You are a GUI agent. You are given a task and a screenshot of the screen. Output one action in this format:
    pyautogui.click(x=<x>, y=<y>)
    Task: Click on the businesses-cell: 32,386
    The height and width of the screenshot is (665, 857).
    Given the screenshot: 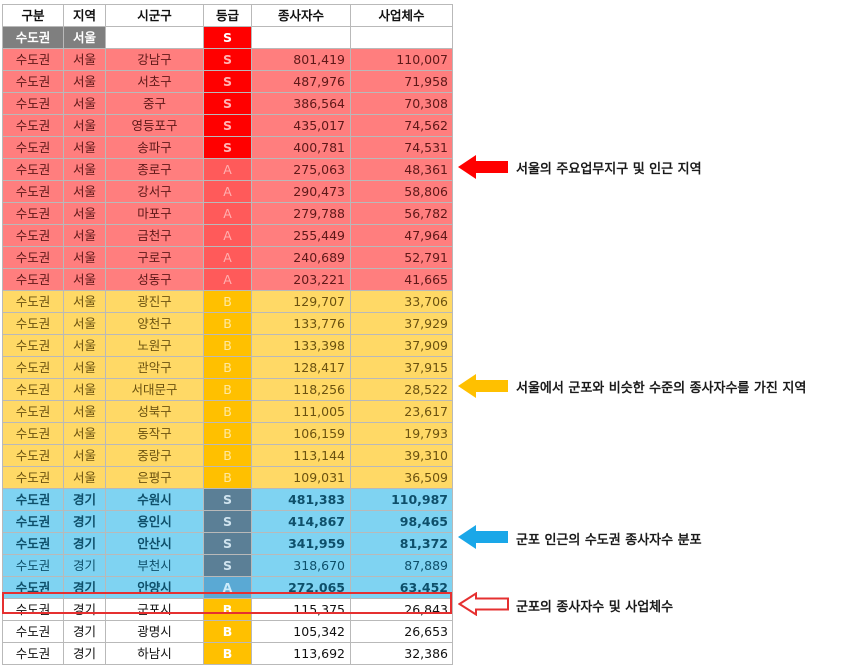 What is the action you would take?
    pyautogui.click(x=402, y=654)
    